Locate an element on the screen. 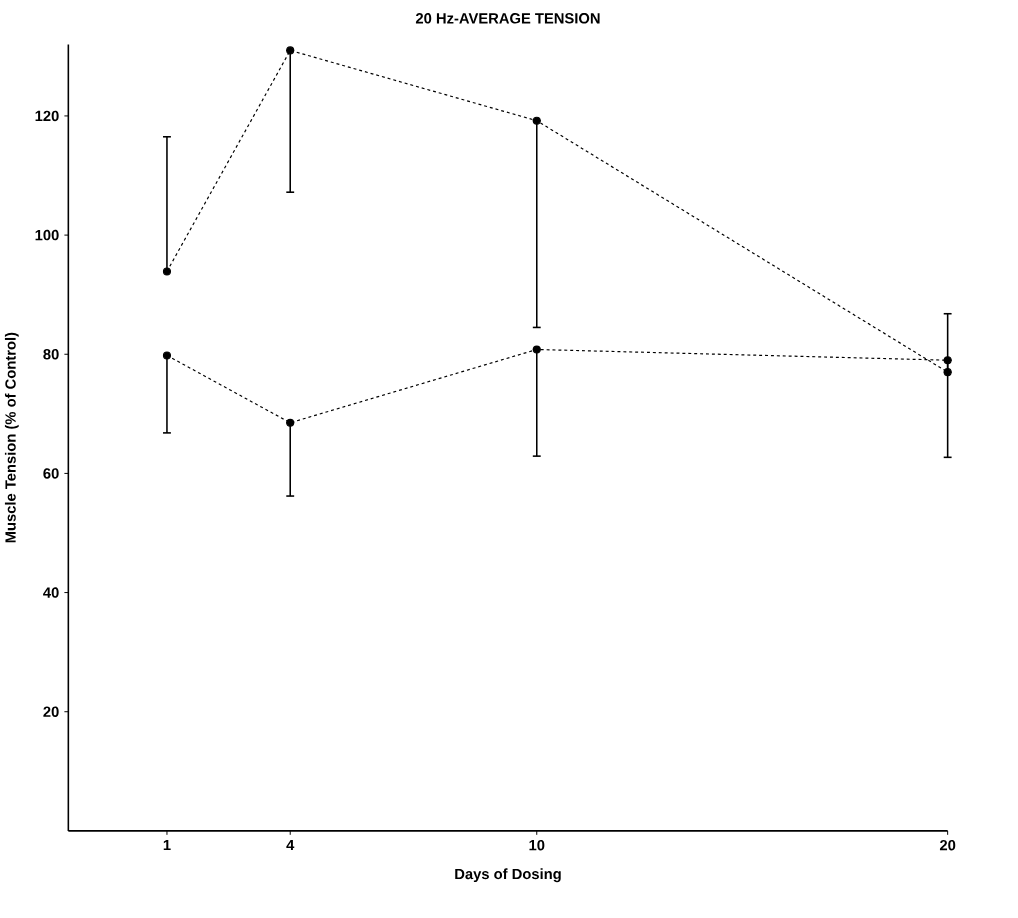 This screenshot has width=1018, height=918. y-tick-label: 80 is located at coordinates (51, 354).